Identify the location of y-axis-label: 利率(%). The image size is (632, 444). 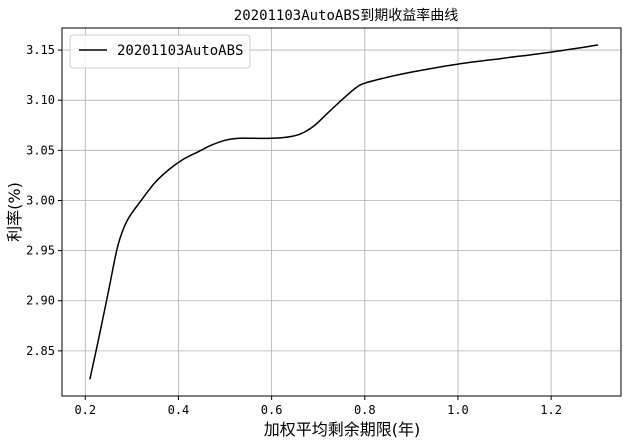
(14, 212).